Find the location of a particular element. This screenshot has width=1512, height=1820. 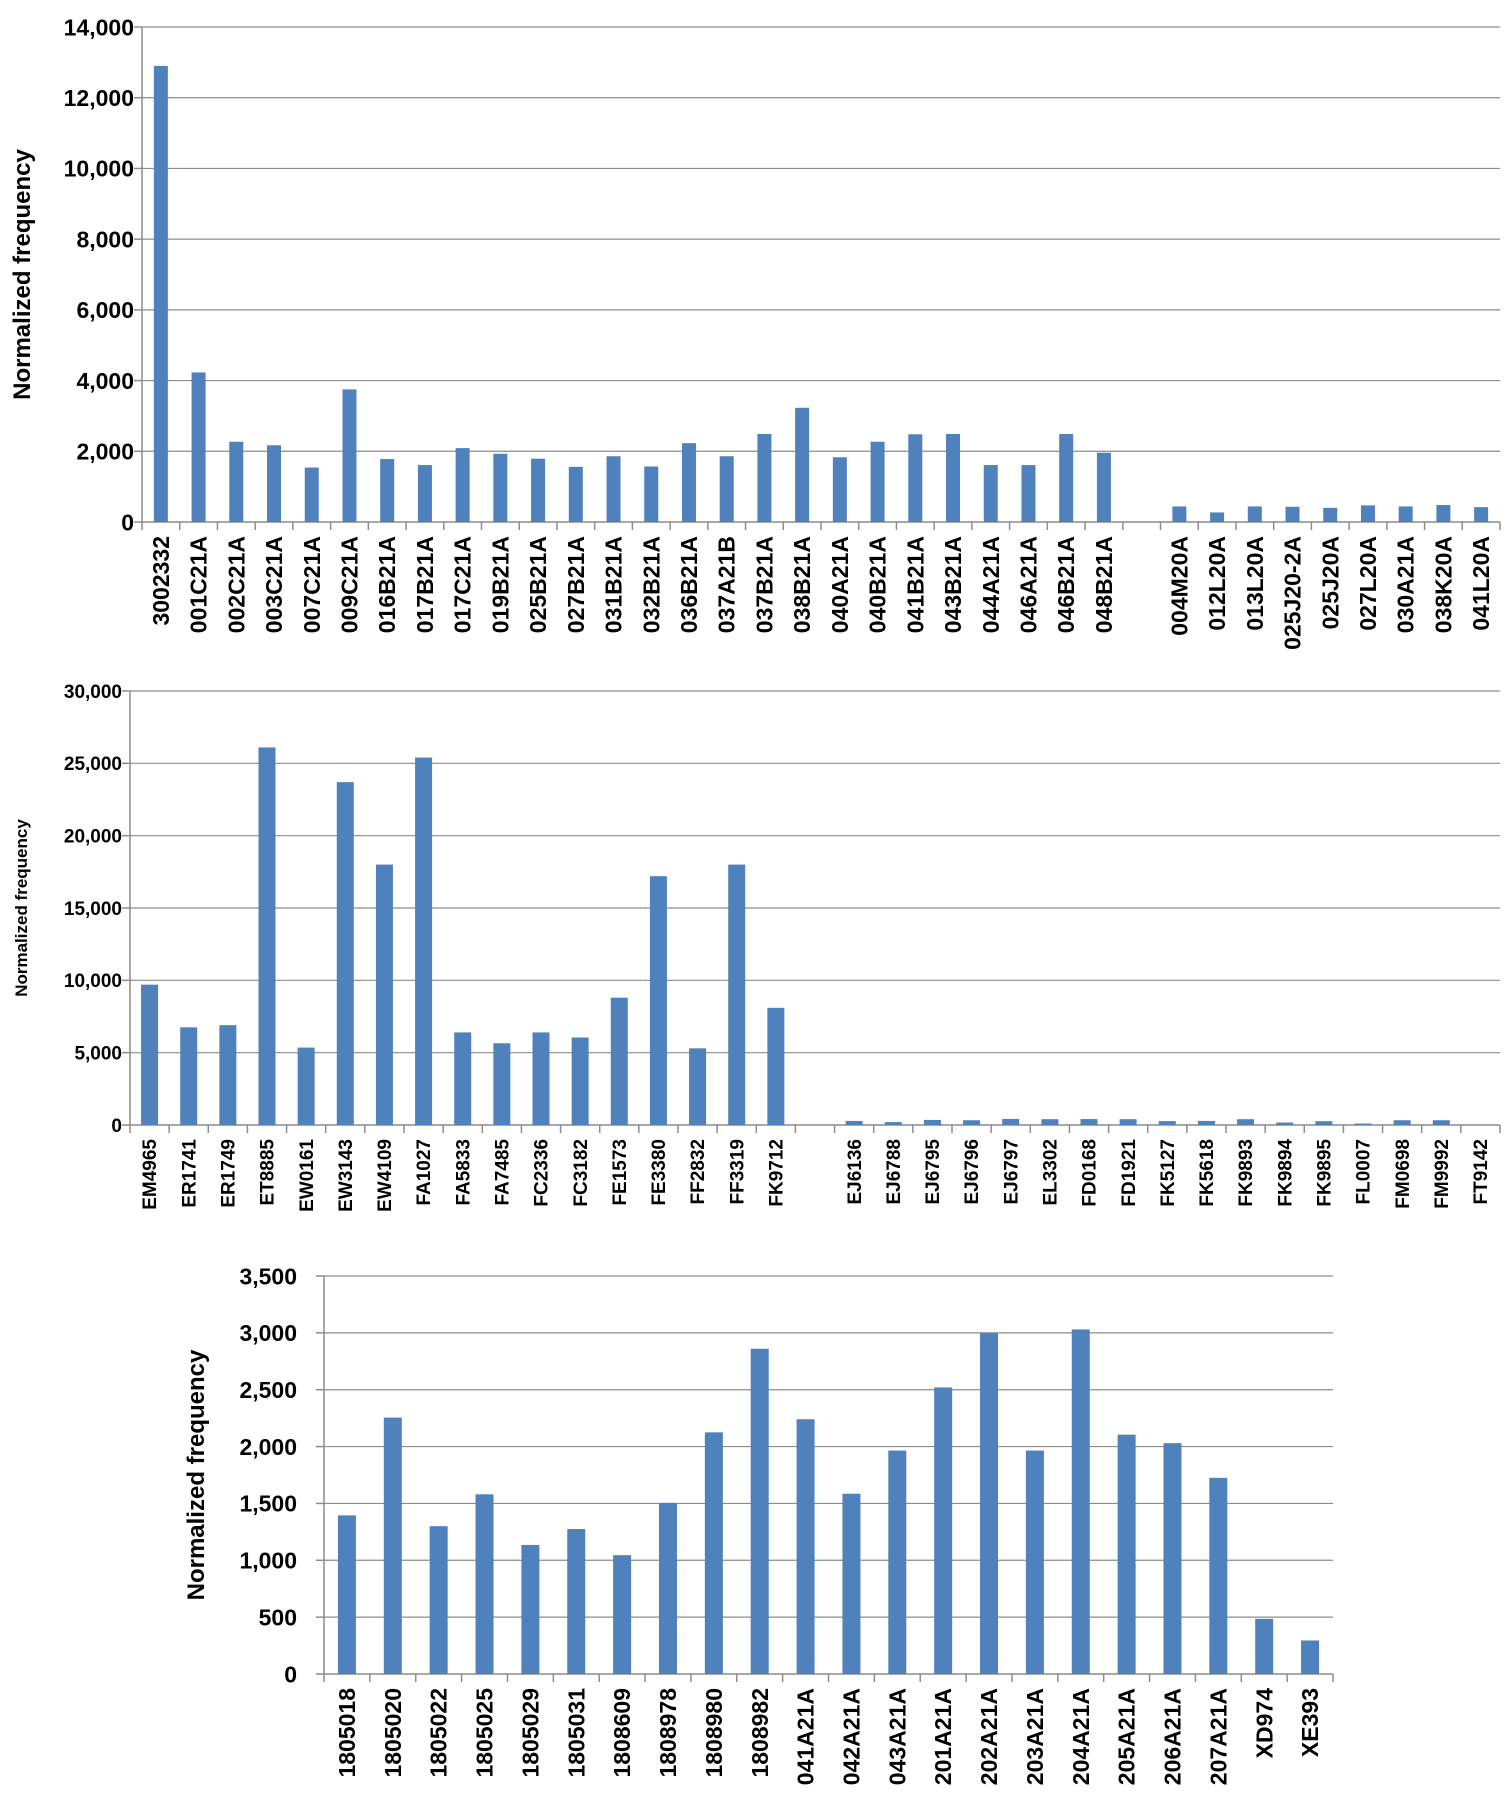

bar-037A21B is located at coordinates (726, 489).